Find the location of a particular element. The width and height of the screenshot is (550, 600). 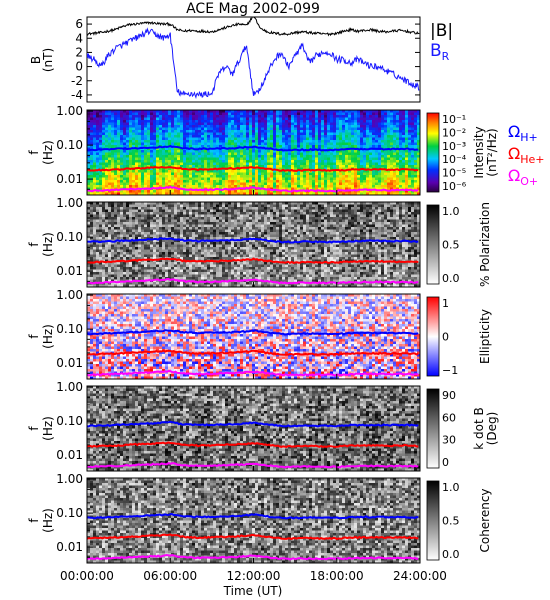

colorbar-label: (nT²/Hz) is located at coordinates (492, 152).